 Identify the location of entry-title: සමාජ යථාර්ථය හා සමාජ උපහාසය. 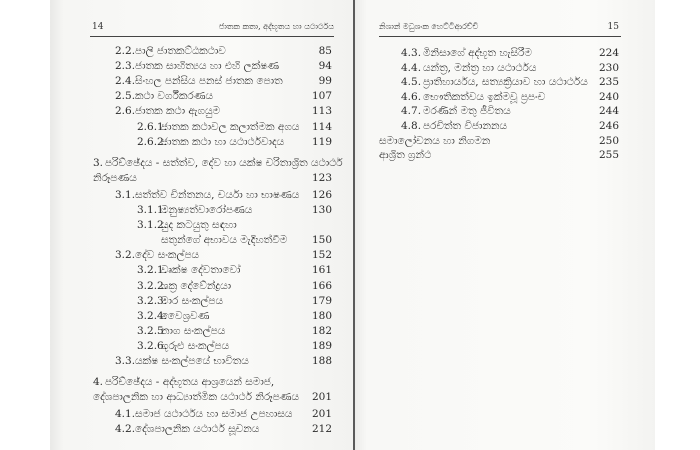
(214, 414).